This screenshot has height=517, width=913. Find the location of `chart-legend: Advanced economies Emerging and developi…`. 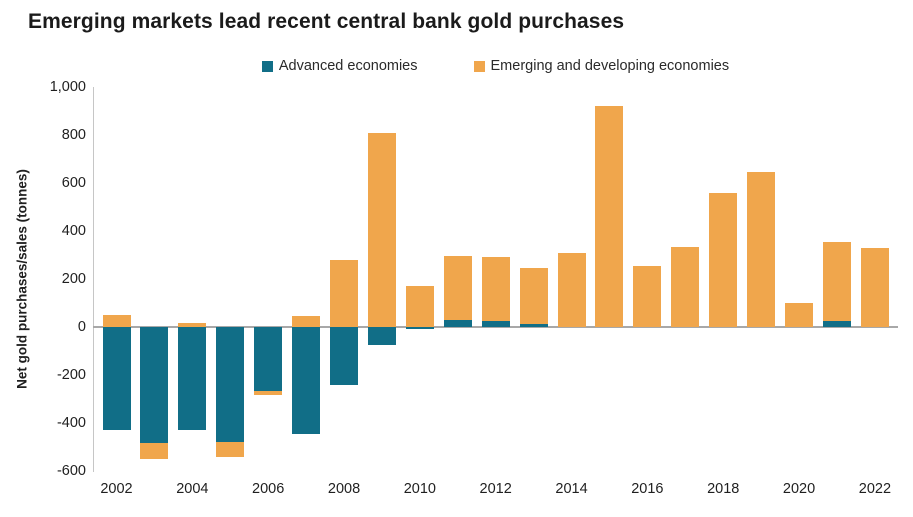

chart-legend: Advanced economies Emerging and developi… is located at coordinates (495, 66).